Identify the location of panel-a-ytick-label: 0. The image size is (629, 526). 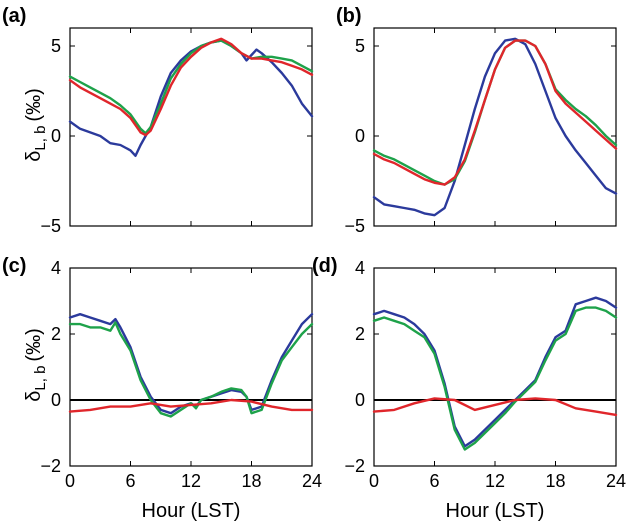
(56, 136).